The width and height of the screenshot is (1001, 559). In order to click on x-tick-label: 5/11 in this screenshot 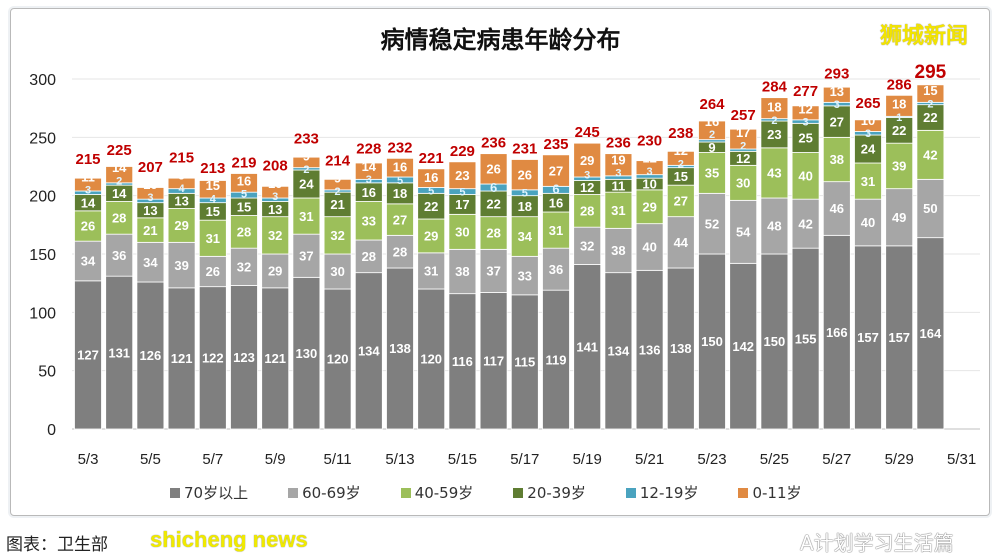, I will do `click(338, 459)`.